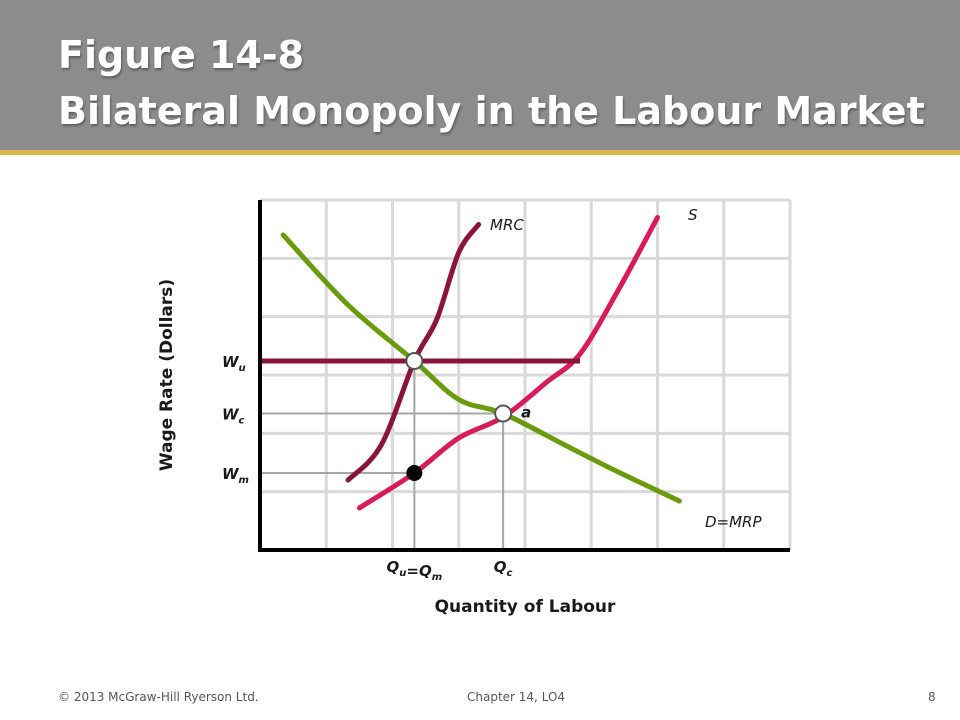  Describe the element at coordinates (414, 473) in the screenshot. I see `equilibrium-point-filled` at that location.